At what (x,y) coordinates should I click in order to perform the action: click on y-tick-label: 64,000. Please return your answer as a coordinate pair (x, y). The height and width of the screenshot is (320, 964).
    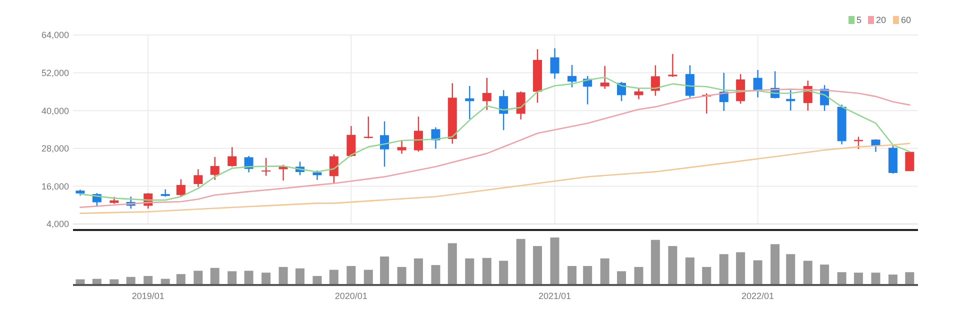
    Looking at the image, I should click on (55, 35).